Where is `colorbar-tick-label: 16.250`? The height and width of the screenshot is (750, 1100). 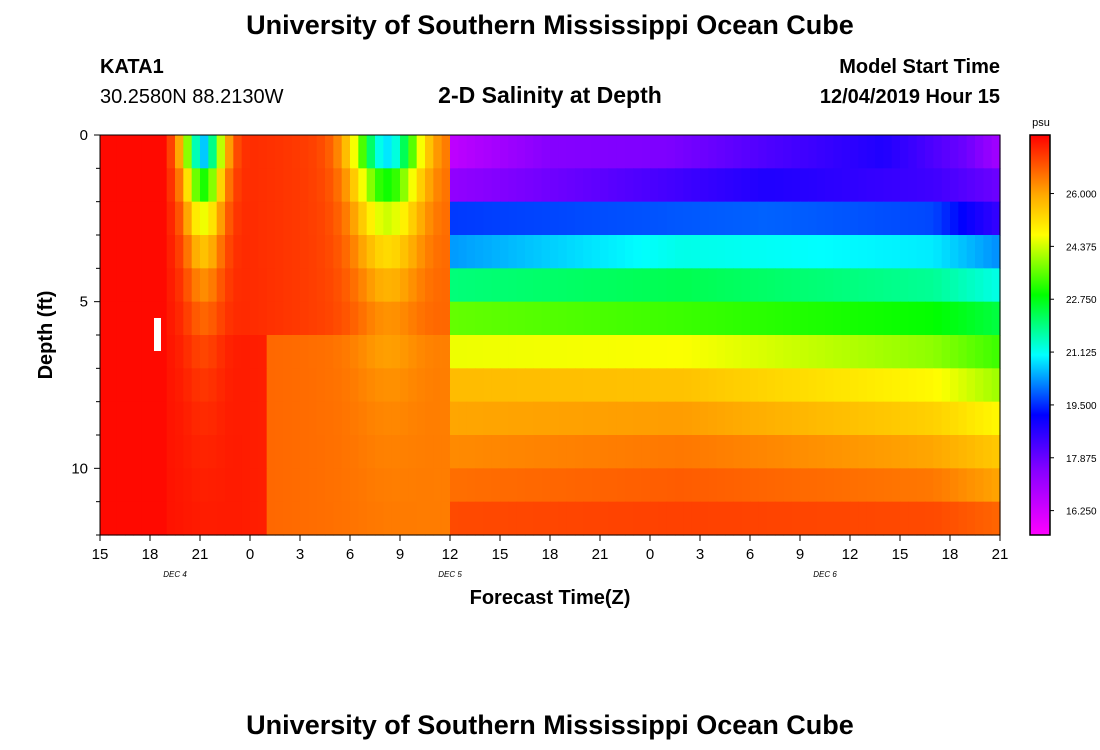 colorbar-tick-label: 16.250 is located at coordinates (1081, 512).